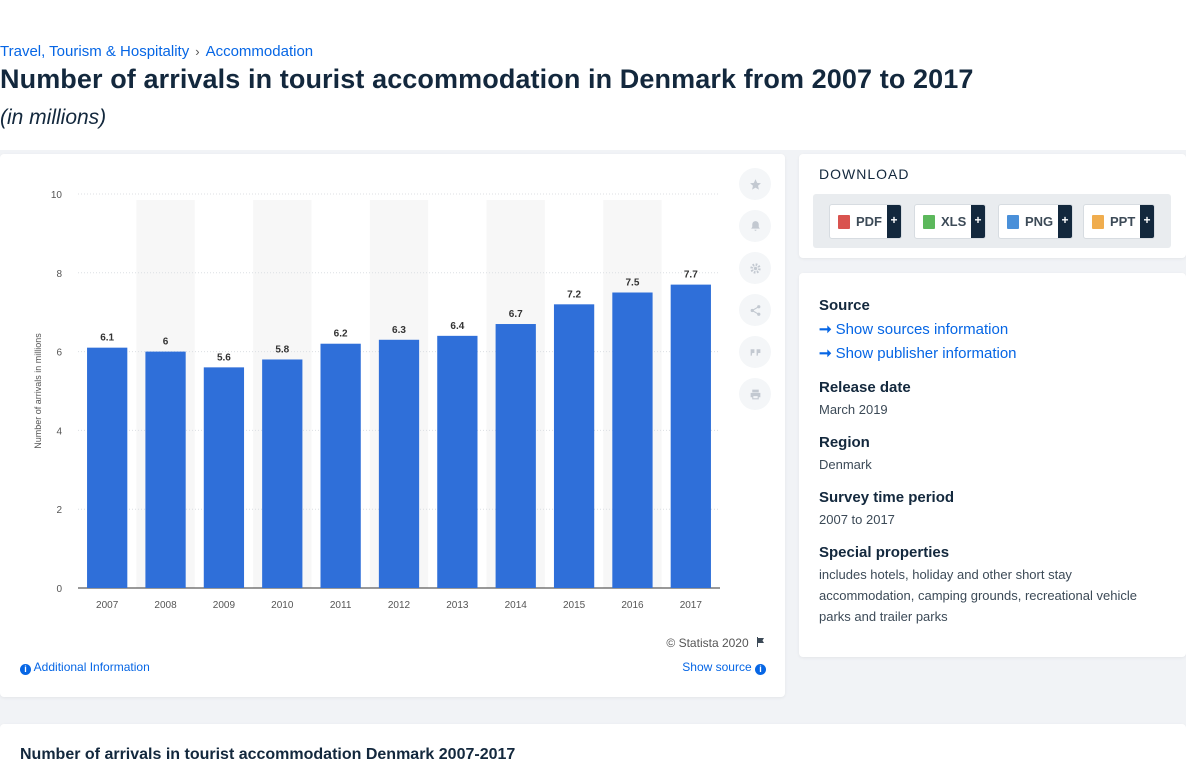 This screenshot has width=1186, height=760. What do you see at coordinates (992, 221) in the screenshot?
I see `download-bar: PDF + XLS + PNG + PPT +` at bounding box center [992, 221].